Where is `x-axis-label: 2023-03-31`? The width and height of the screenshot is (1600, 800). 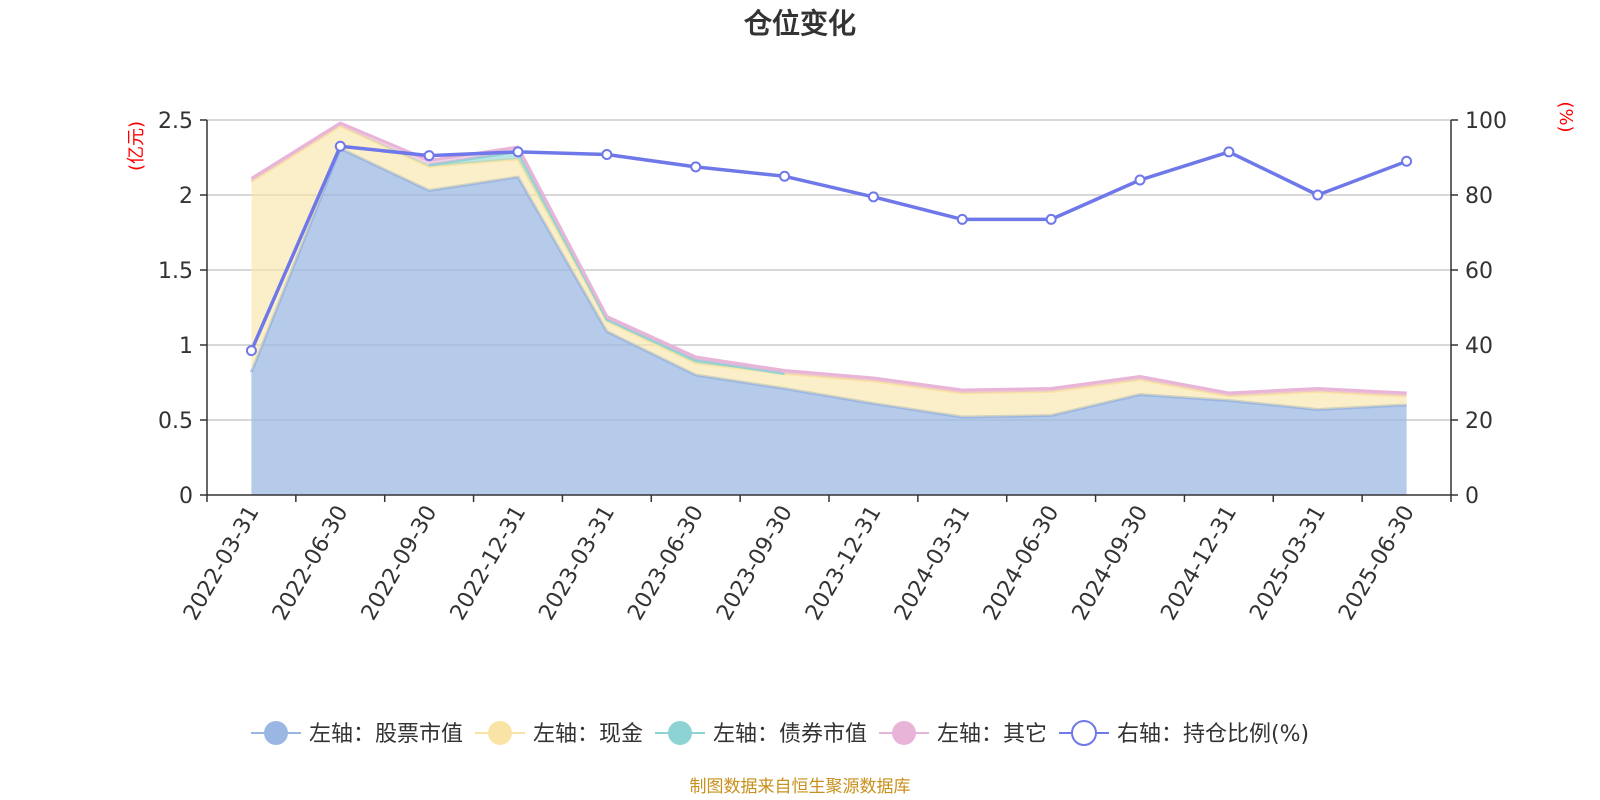
x-axis-label: 2023-03-31 is located at coordinates (577, 563).